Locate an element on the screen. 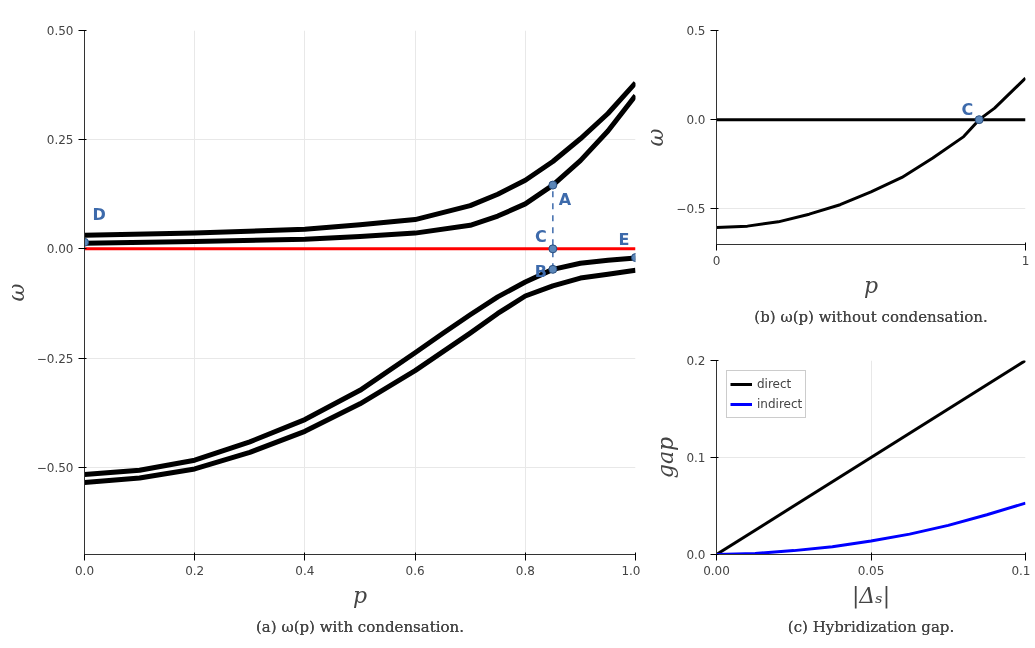 The image size is (1035, 648). legend-label: indirect is located at coordinates (780, 404).